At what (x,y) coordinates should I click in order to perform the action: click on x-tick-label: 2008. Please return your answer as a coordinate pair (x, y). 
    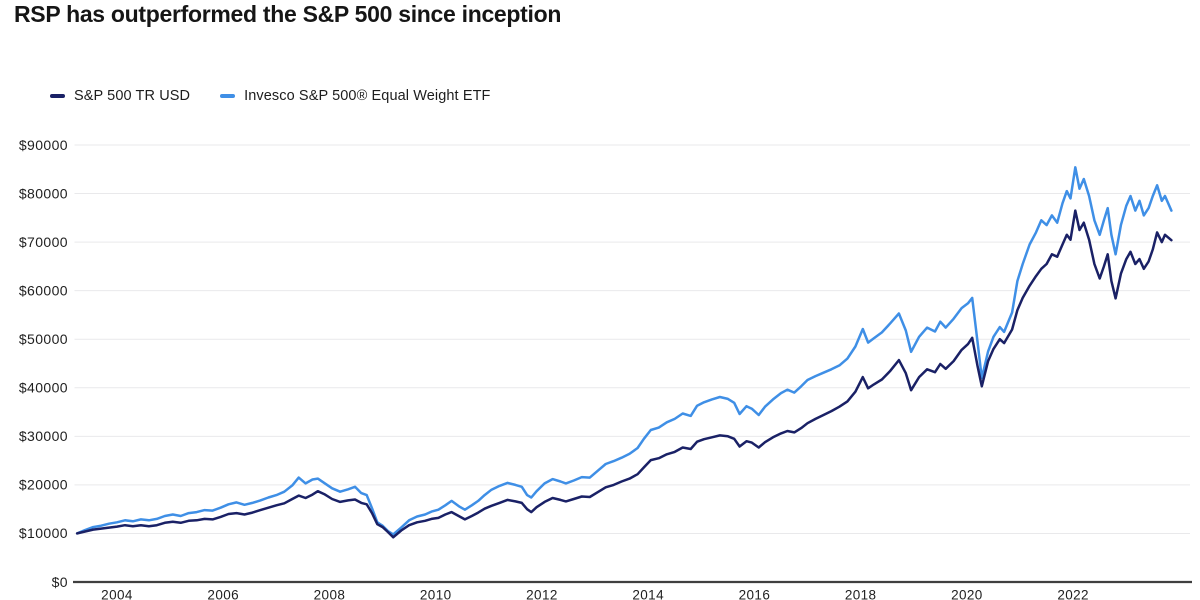
    Looking at the image, I should click on (330, 594).